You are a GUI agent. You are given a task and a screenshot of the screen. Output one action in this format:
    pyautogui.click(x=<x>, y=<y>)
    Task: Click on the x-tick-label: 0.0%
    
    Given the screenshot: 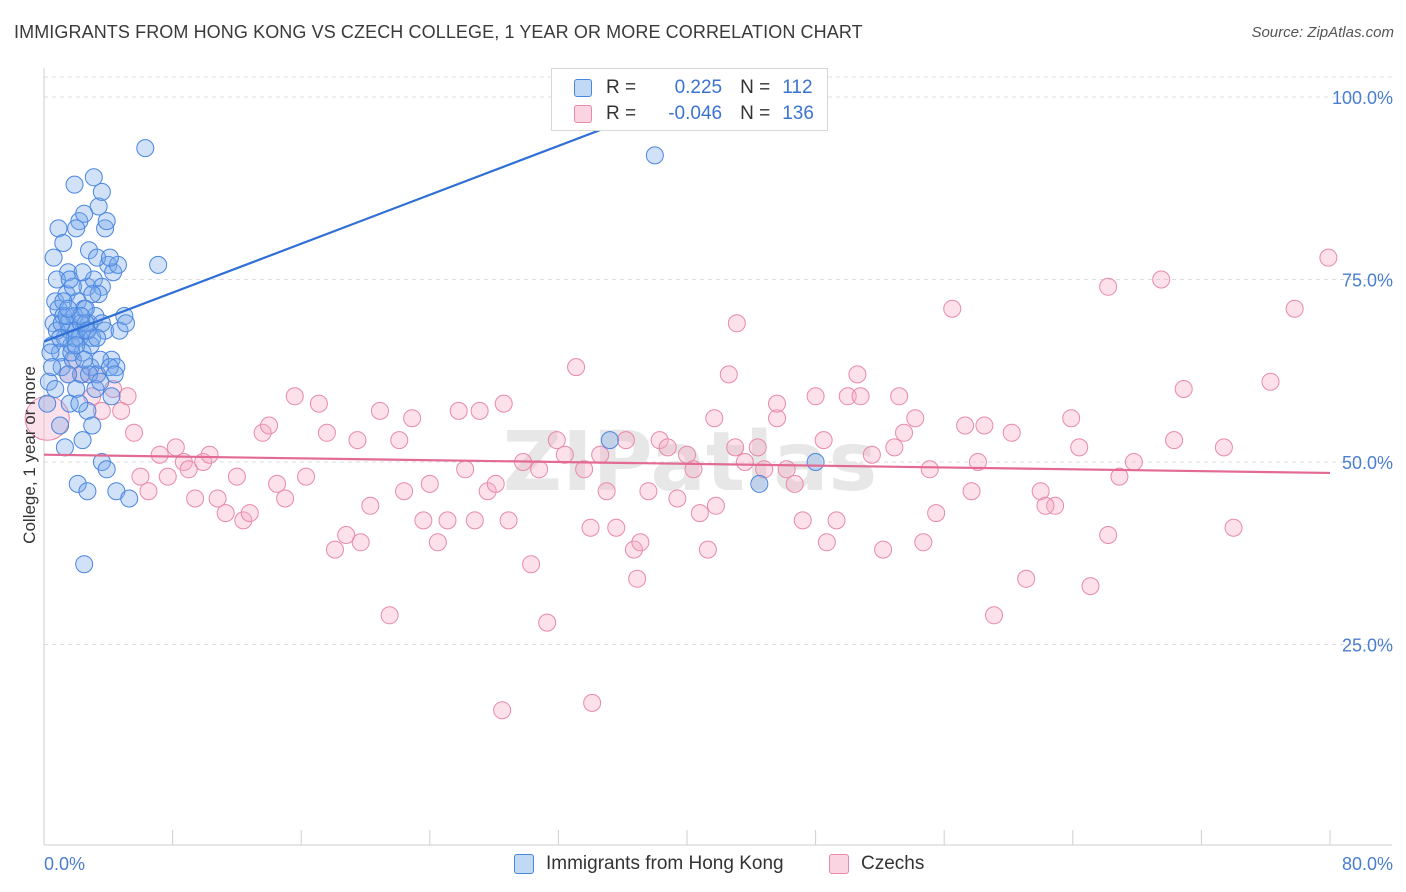 What is the action you would take?
    pyautogui.click(x=64, y=864)
    